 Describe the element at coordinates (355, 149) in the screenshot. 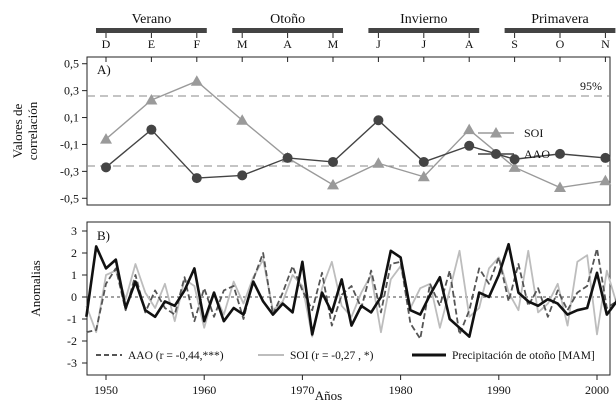

I see `series-line-aao` at that location.